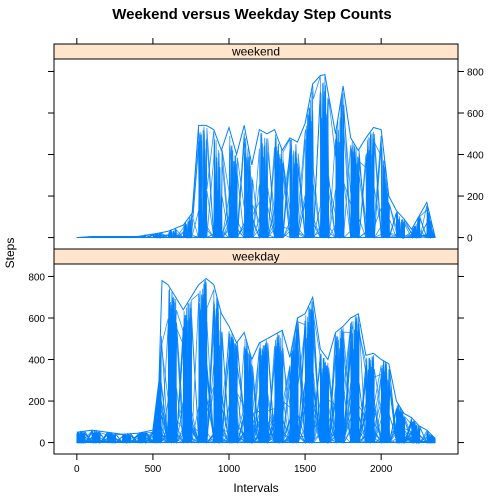 The image size is (504, 504). I want to click on y-axis-label: Steps, so click(10, 253).